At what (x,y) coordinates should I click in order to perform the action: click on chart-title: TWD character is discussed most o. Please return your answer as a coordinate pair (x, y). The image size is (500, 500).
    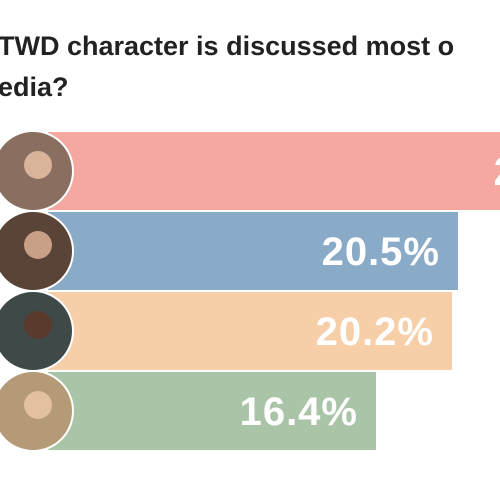
    Looking at the image, I should click on (227, 46).